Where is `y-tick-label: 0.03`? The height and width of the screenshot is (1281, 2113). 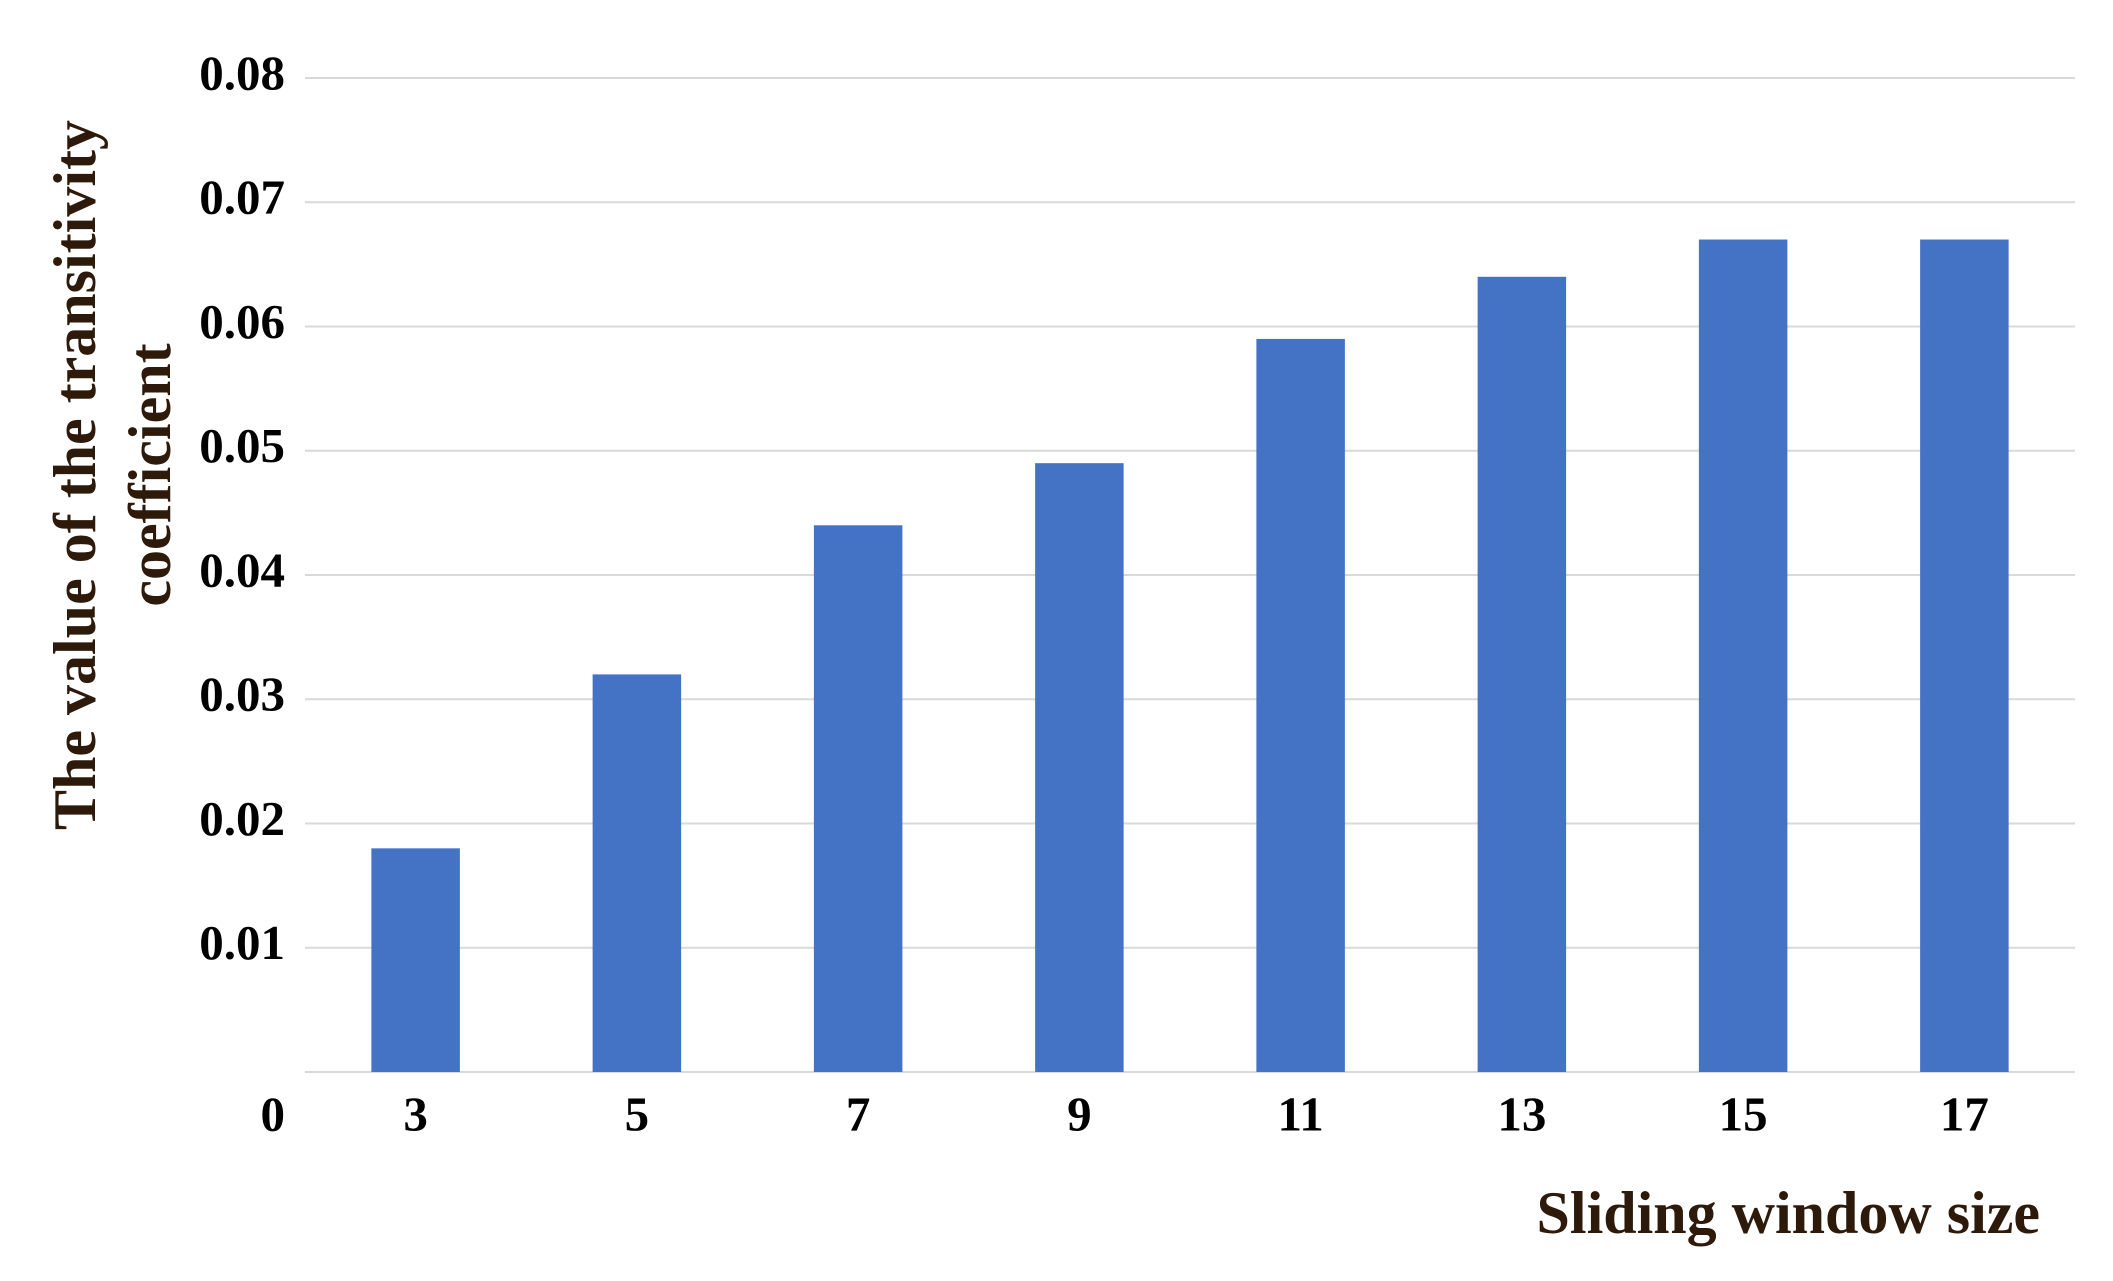
y-tick-label: 0.03 is located at coordinates (242, 694).